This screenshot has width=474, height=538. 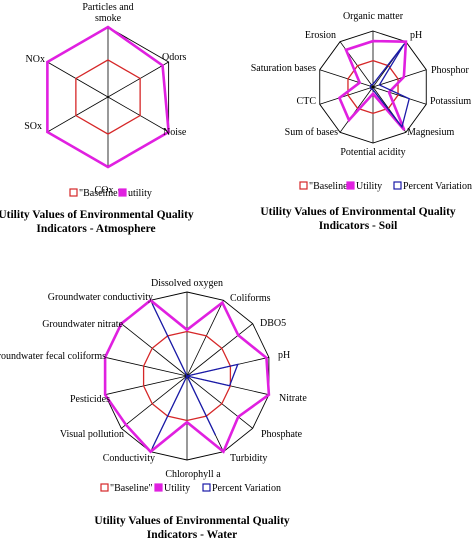 I want to click on axis-spoke-nox, so click(x=78, y=79).